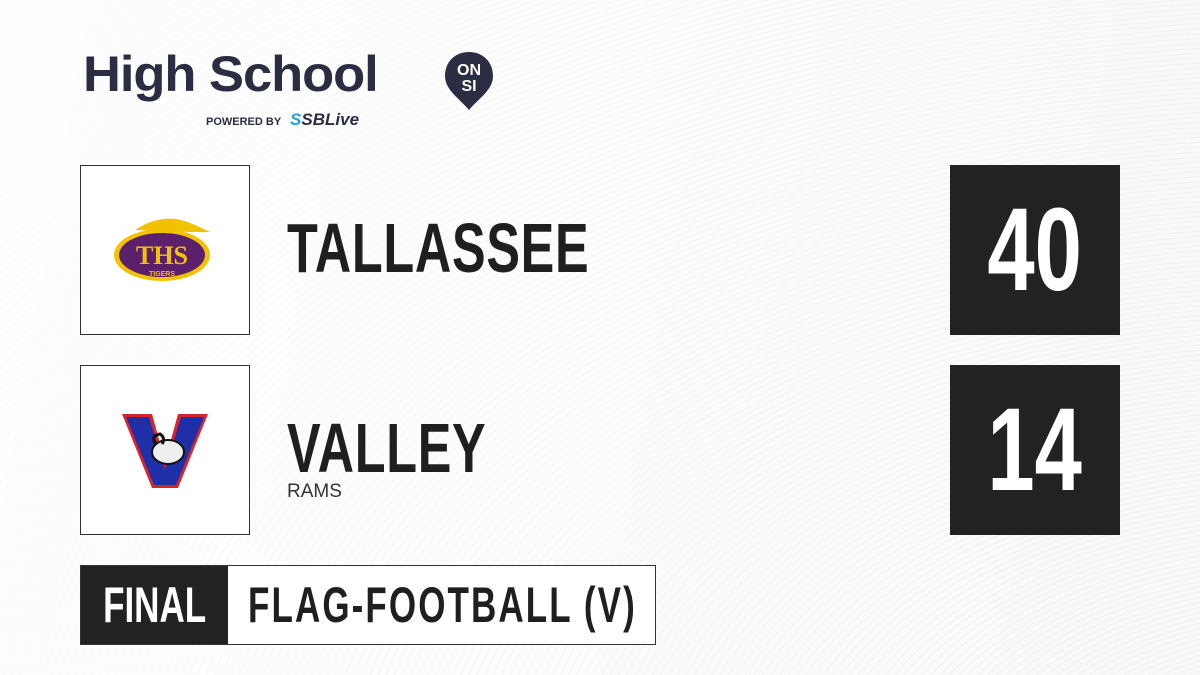 The height and width of the screenshot is (675, 1200). I want to click on sblive-name: SBLive, so click(330, 119).